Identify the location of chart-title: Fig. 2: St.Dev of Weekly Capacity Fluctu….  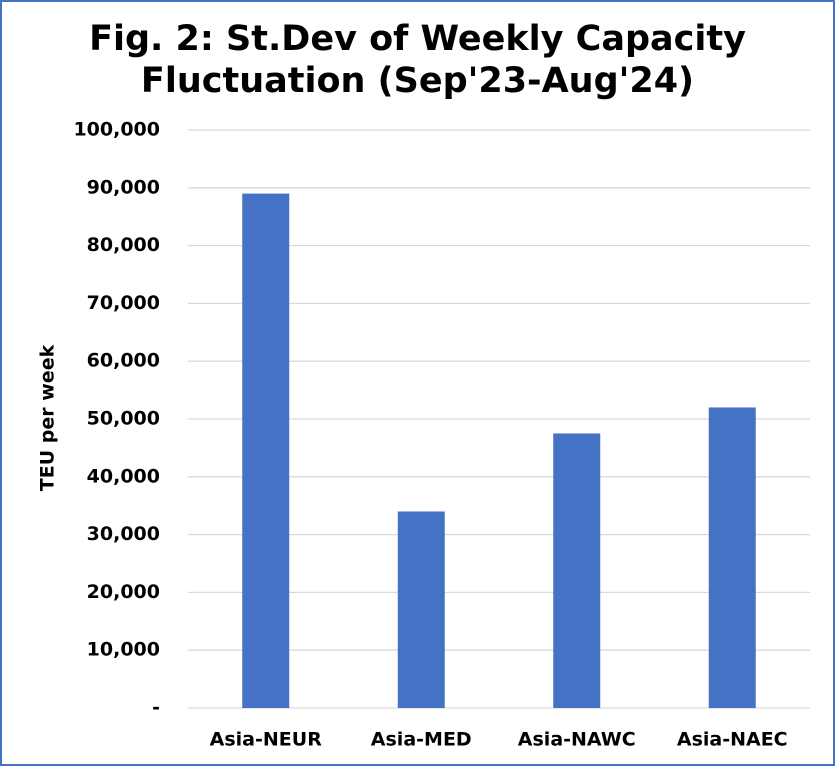
(417, 60).